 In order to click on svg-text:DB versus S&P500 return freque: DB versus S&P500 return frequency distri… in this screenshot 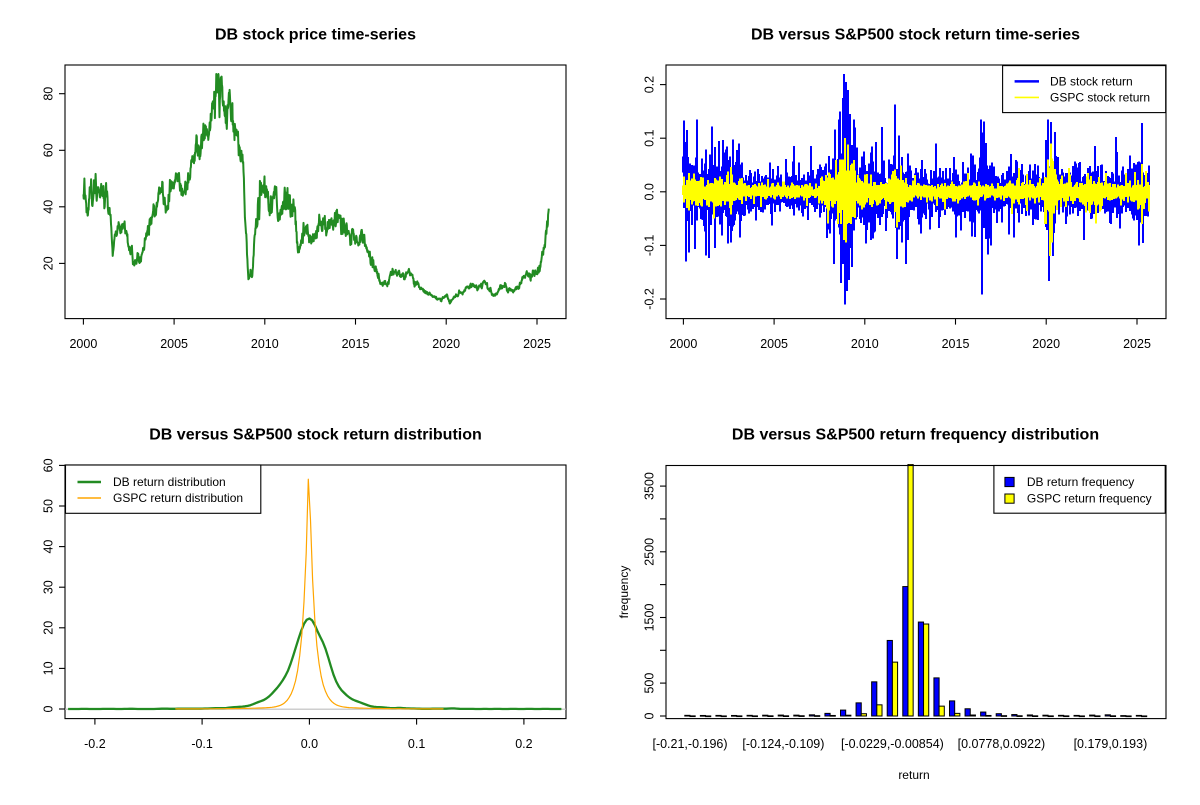, I will do `click(915, 435)`.